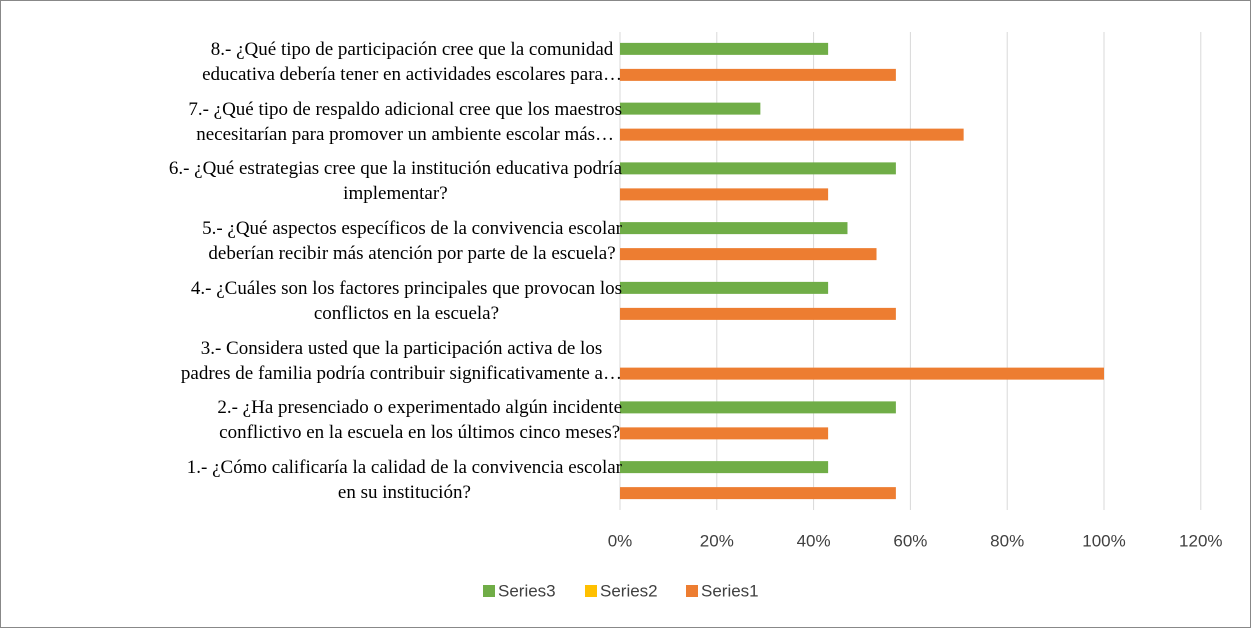  What do you see at coordinates (1103, 540) in the screenshot?
I see `x-tick-label: 100%` at bounding box center [1103, 540].